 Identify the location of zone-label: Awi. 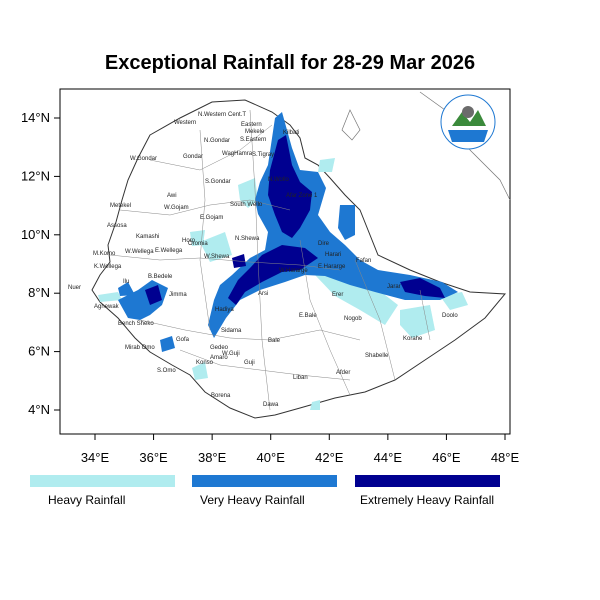
(172, 196).